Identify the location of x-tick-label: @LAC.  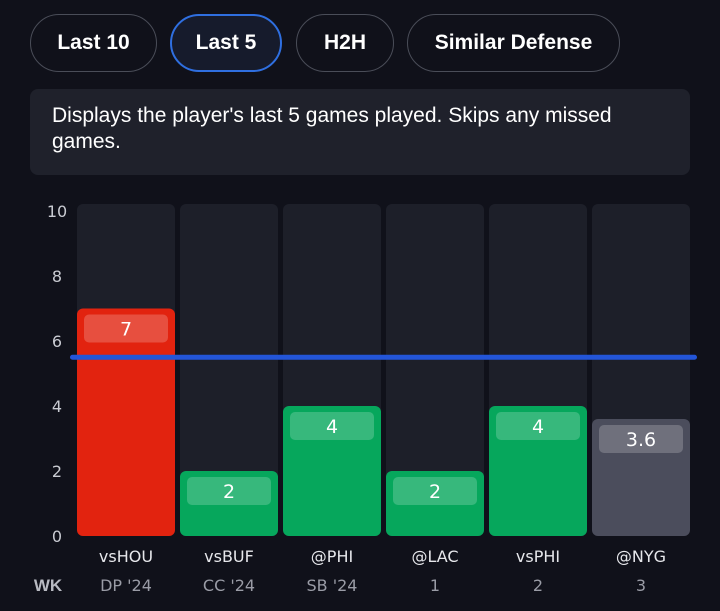
(434, 556).